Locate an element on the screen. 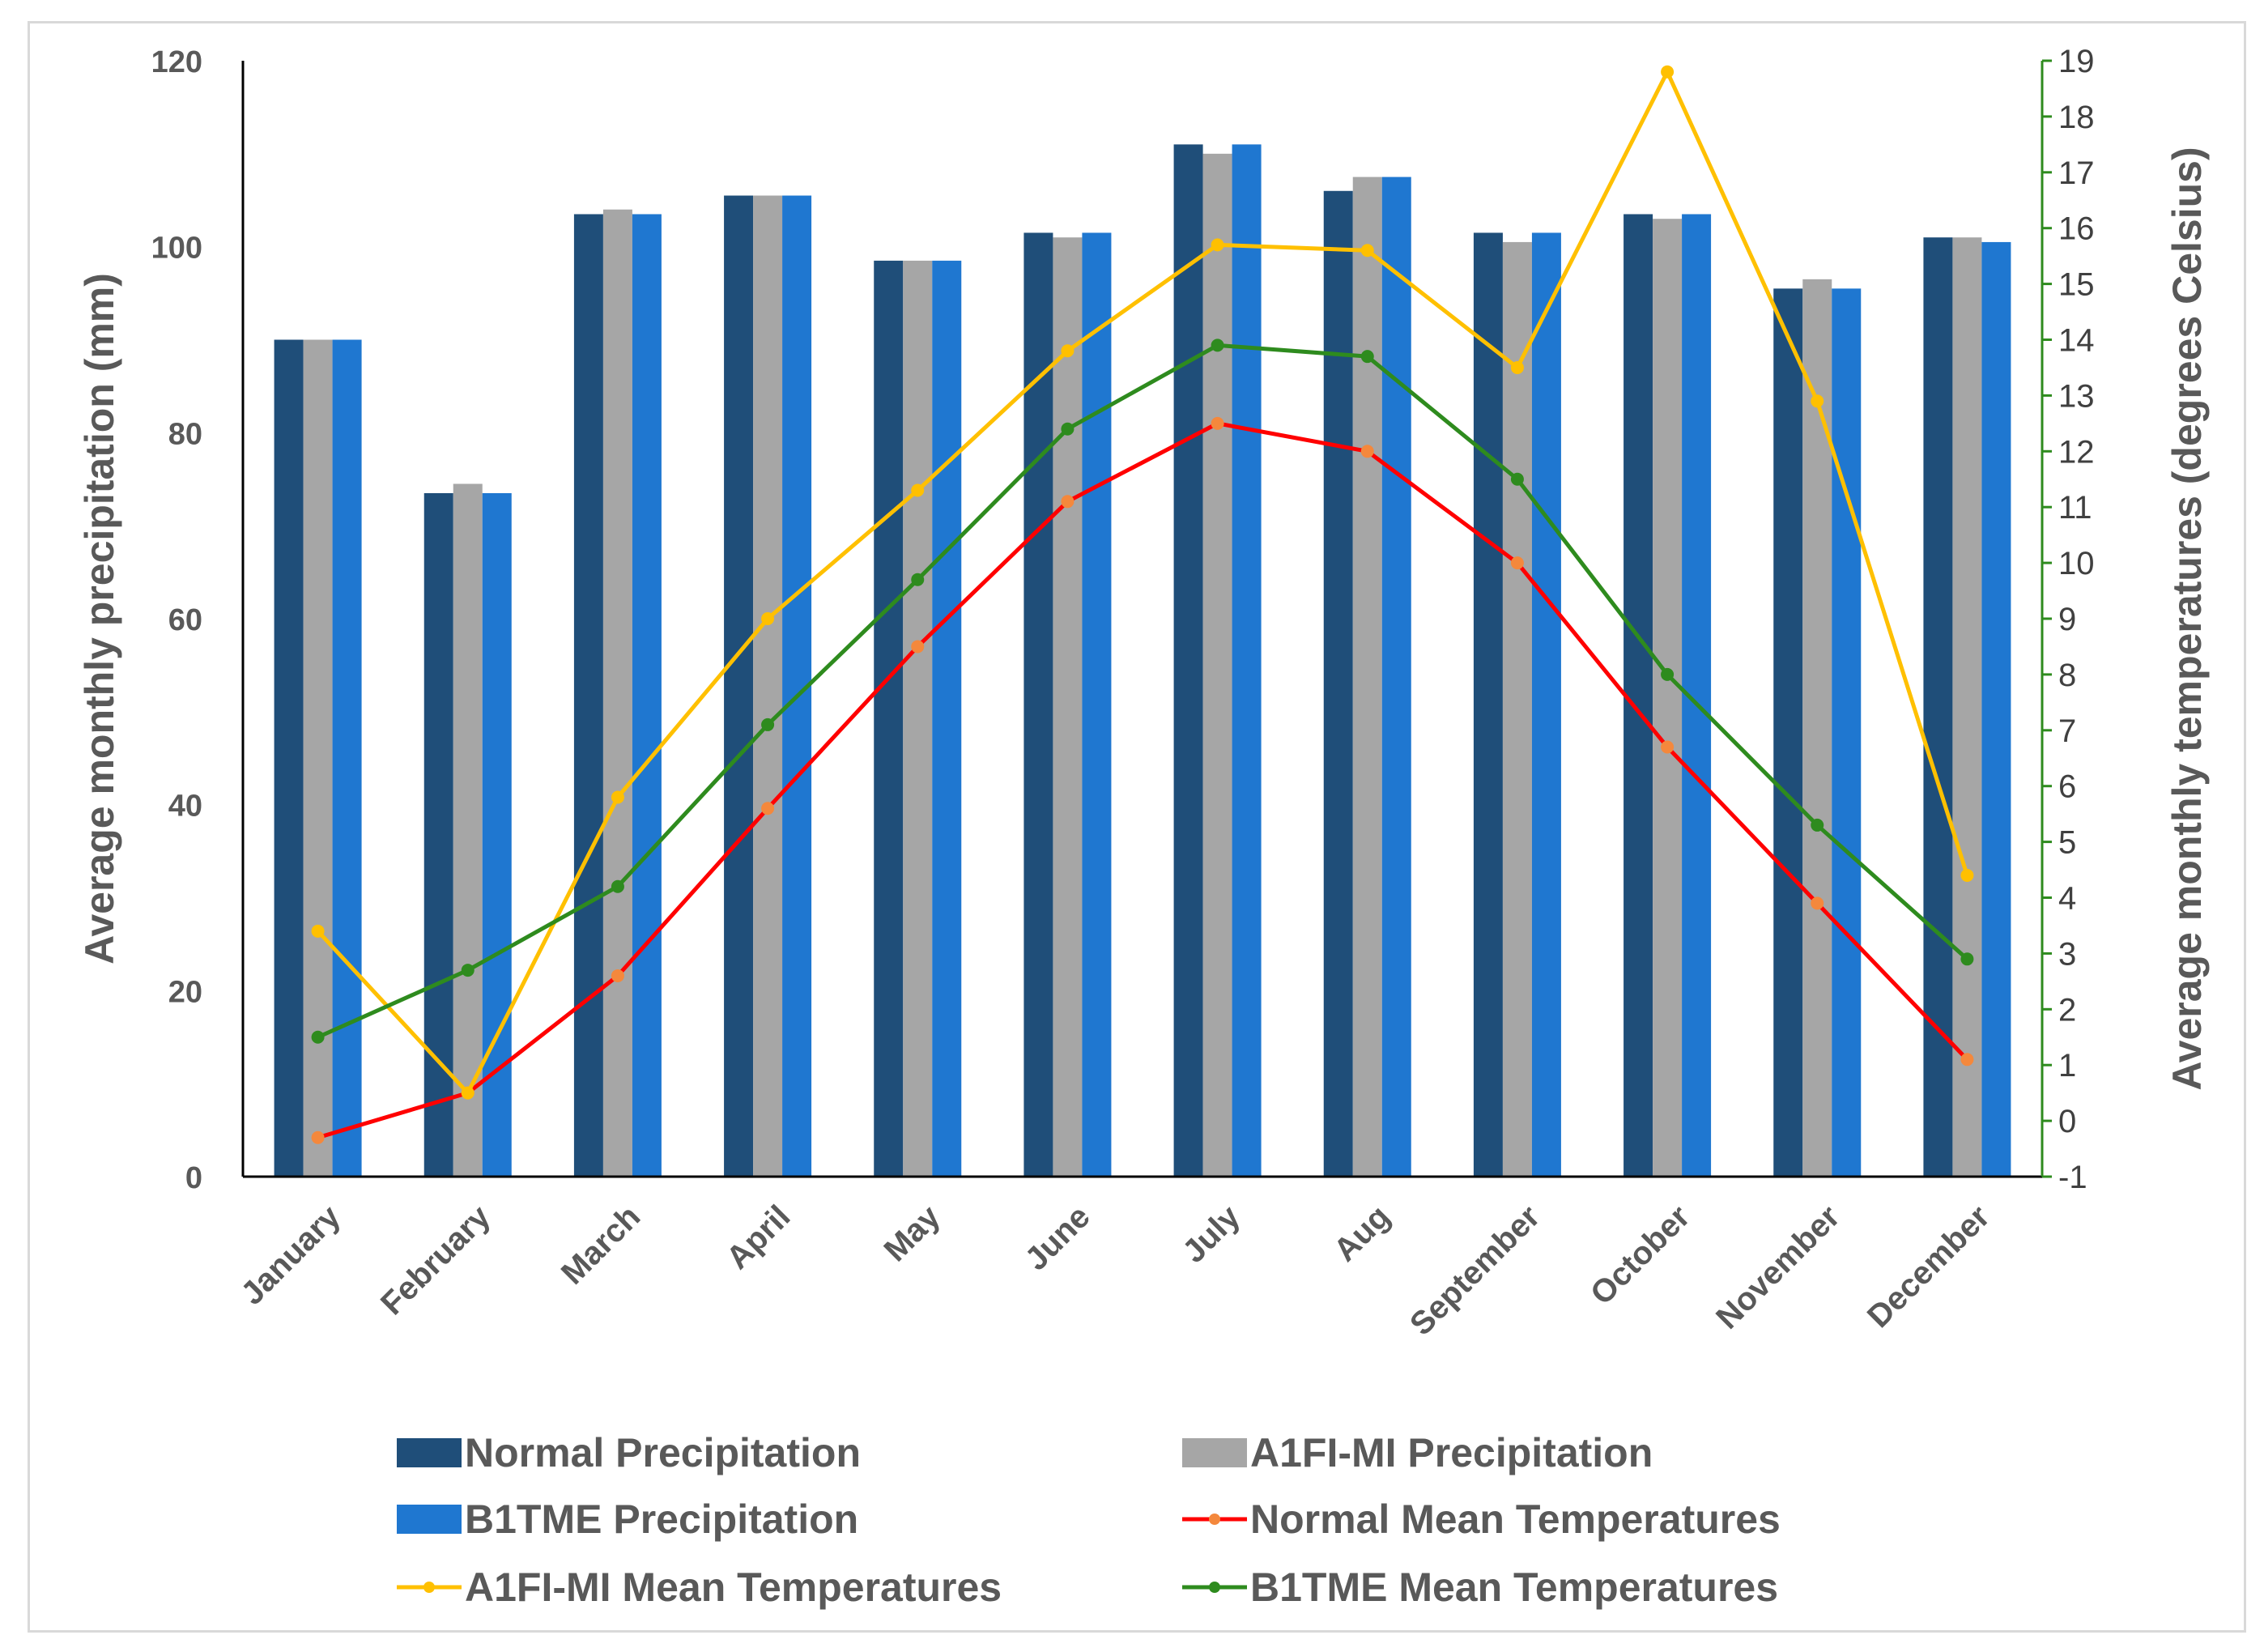 This screenshot has height=1652, width=2264. y-ticks: 0 20 40 60 80 100 120 is located at coordinates (176, 620).